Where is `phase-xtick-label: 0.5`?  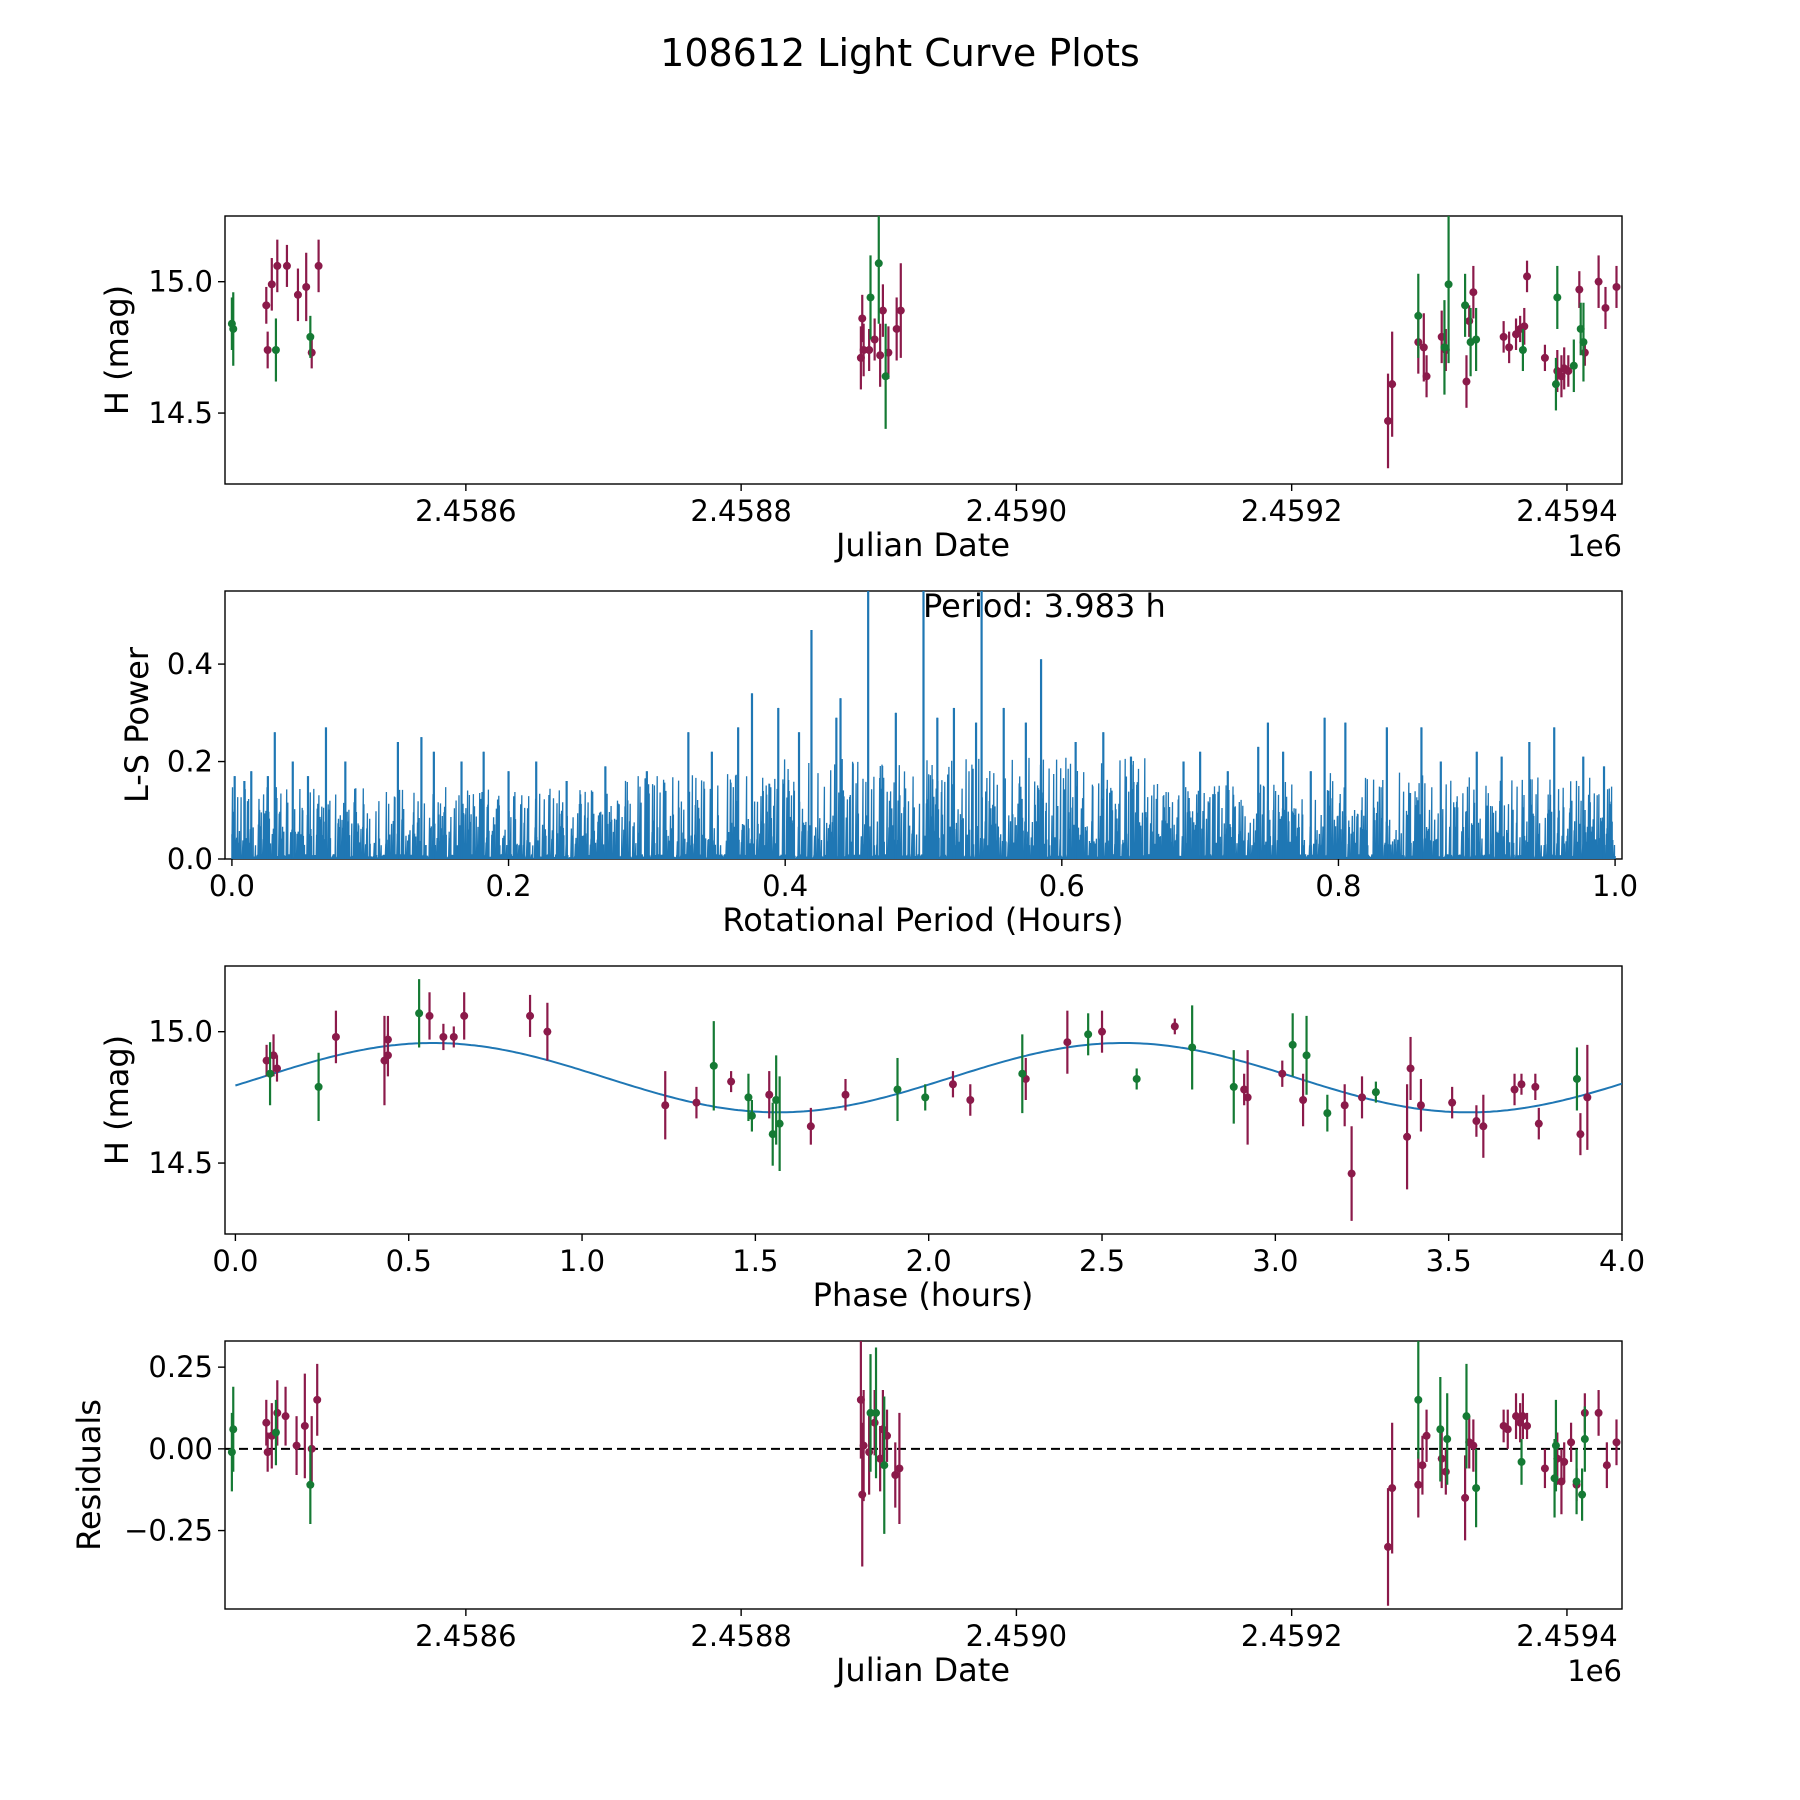
phase-xtick-label: 0.5 is located at coordinates (409, 1261).